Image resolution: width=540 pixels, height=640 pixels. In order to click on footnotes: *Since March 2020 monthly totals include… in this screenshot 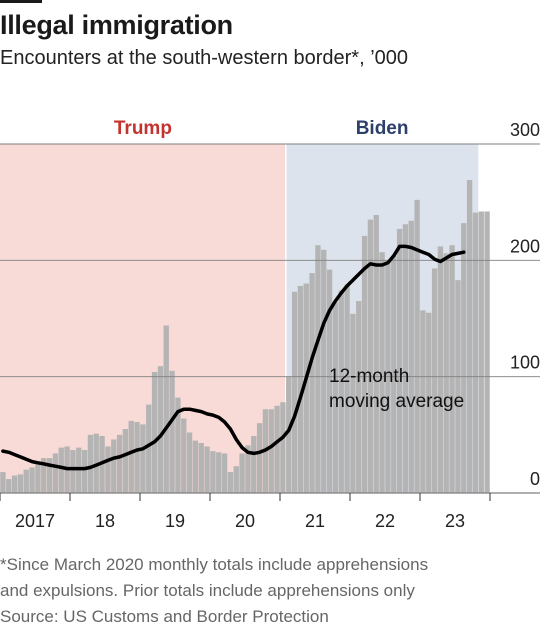, I will do `click(214, 591)`.